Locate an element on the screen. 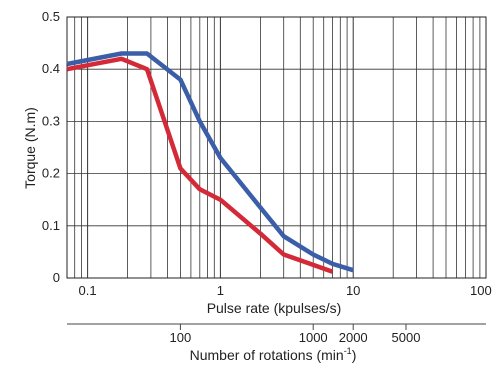 This screenshot has width=496, height=367. x-axis-label: Pulse rate (kpulses/s) is located at coordinates (274, 308).